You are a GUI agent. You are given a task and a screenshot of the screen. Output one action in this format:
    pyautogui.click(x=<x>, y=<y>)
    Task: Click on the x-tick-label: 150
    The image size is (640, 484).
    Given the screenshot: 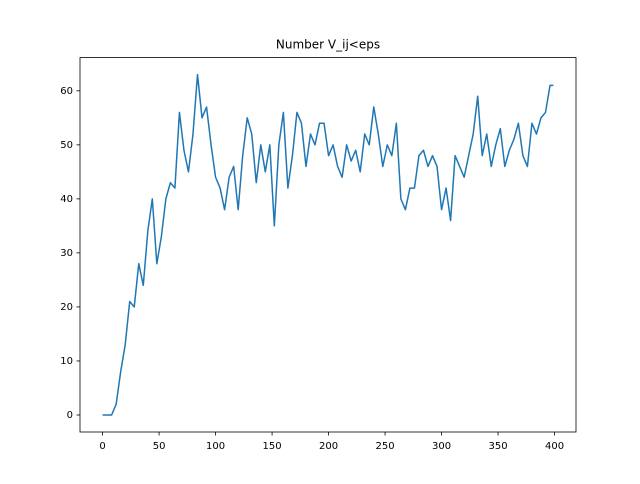 What is the action you would take?
    pyautogui.click(x=272, y=446)
    